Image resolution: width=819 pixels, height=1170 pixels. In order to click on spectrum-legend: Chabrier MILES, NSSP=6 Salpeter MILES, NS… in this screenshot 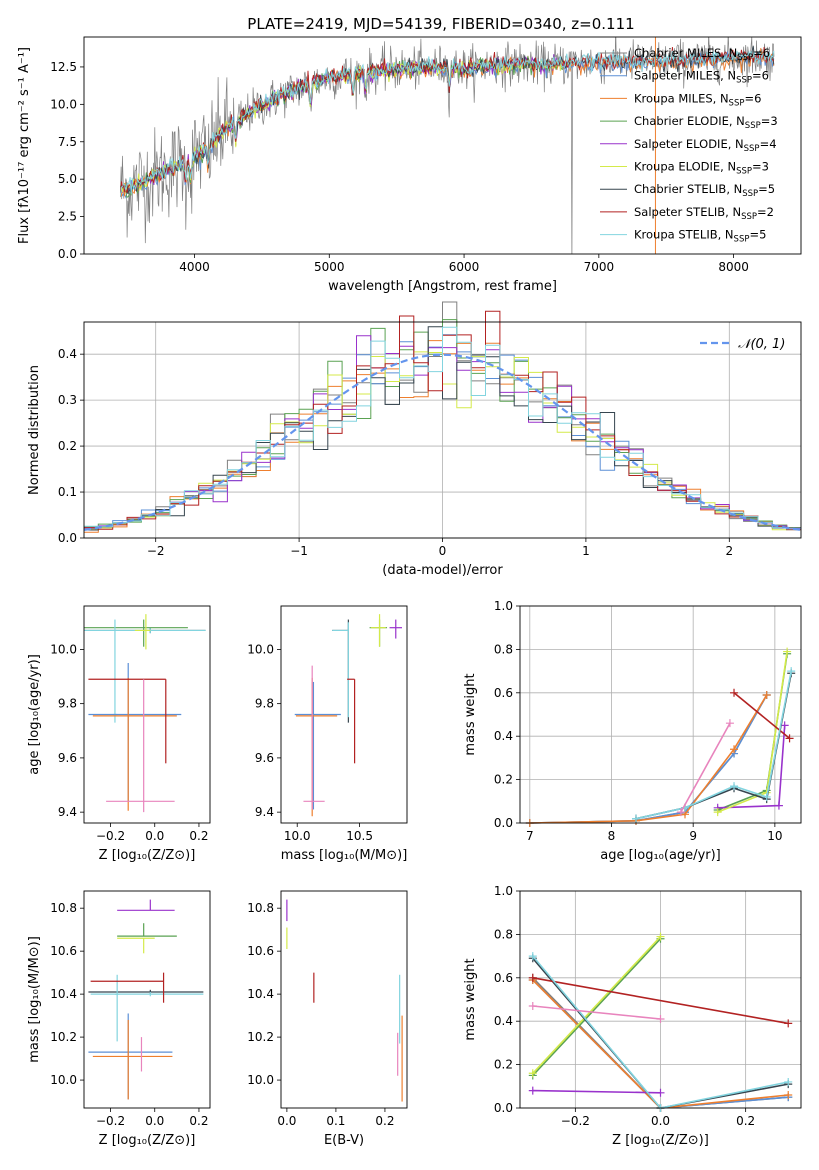, I will do `click(689, 145)`.